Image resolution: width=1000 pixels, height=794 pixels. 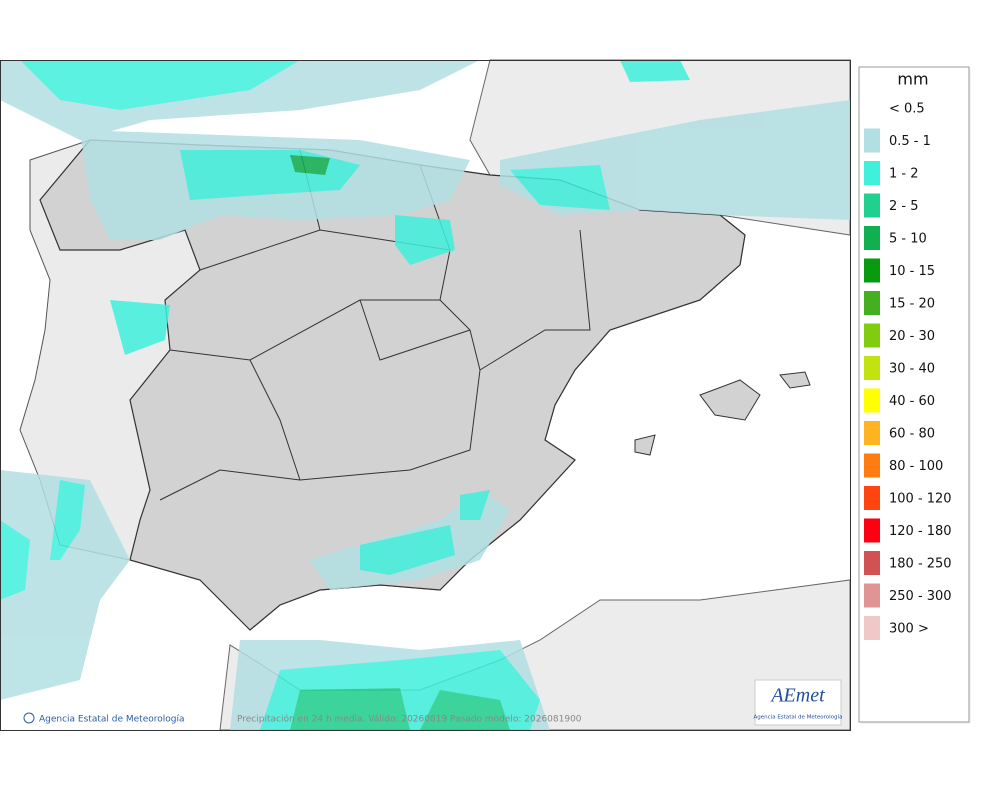 What do you see at coordinates (916, 466) in the screenshot?
I see `legend-label: 80 - 100` at bounding box center [916, 466].